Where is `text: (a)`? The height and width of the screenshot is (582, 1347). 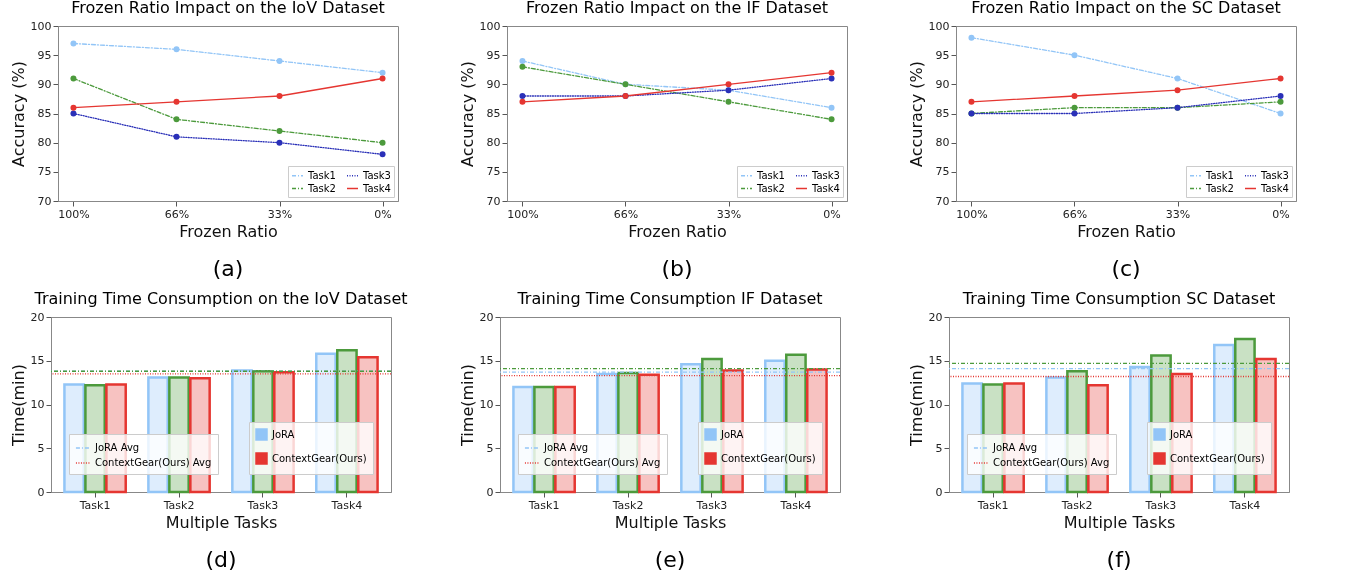
text: (a) is located at coordinates (228, 268).